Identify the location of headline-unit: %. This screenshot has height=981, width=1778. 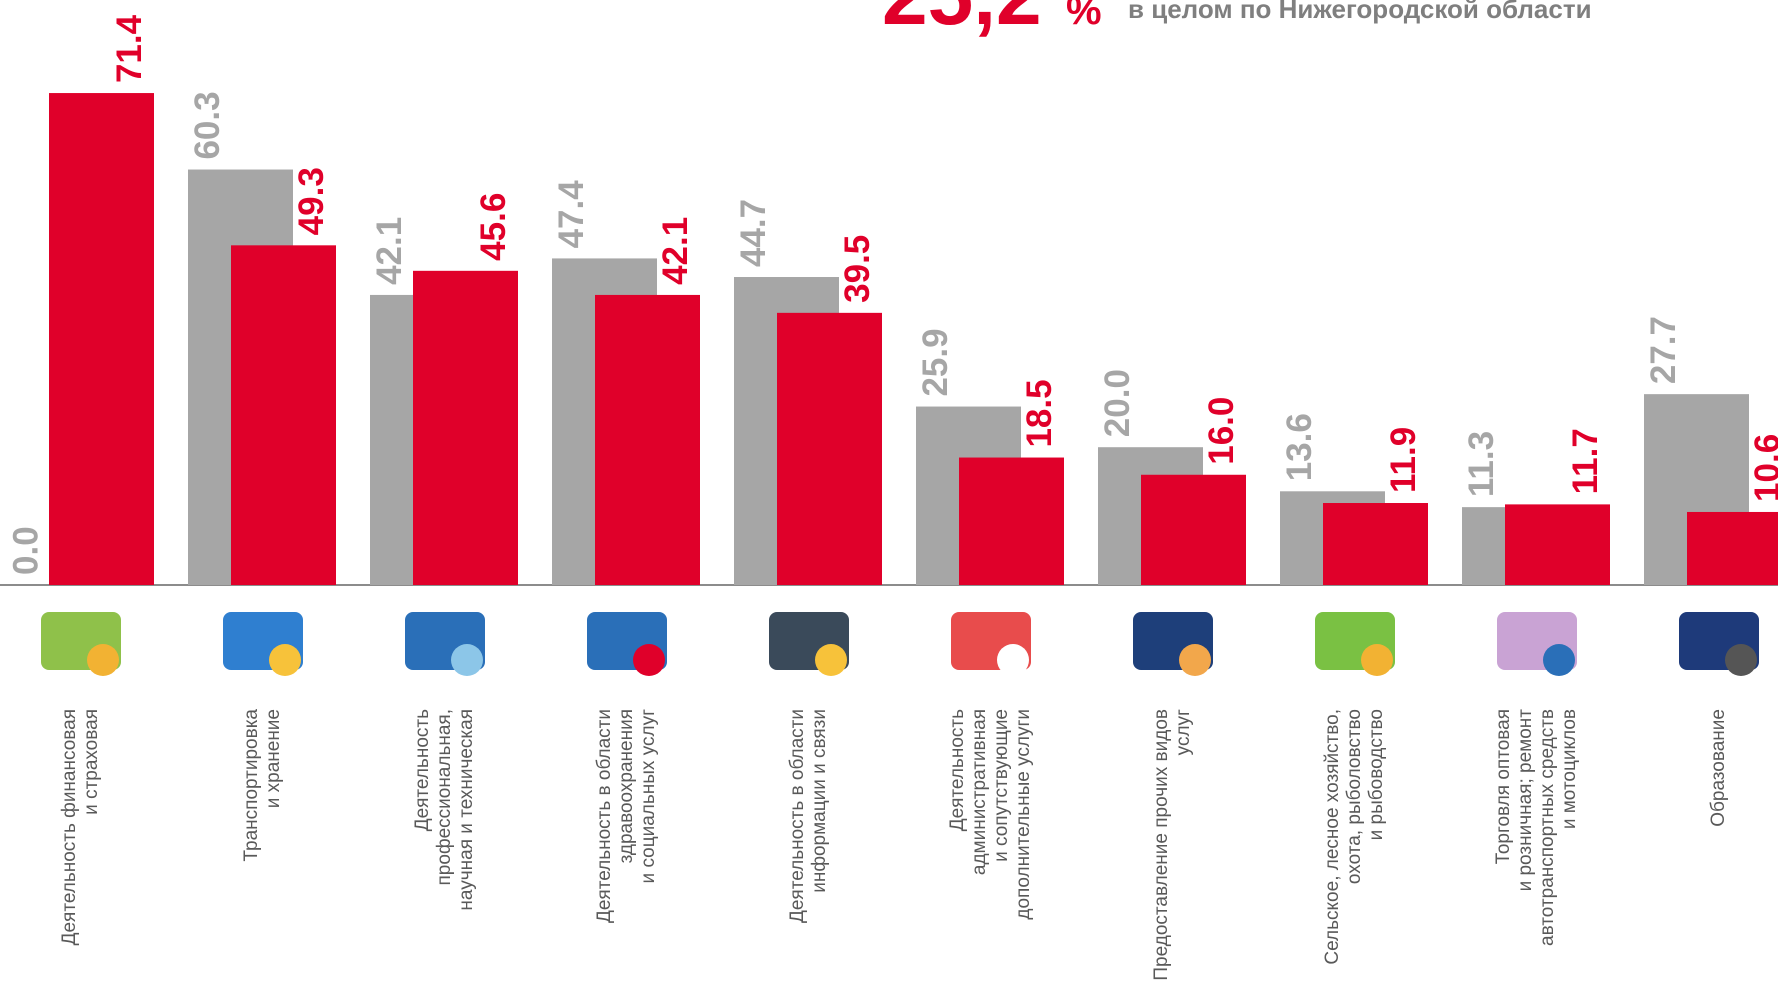
(1084, 16).